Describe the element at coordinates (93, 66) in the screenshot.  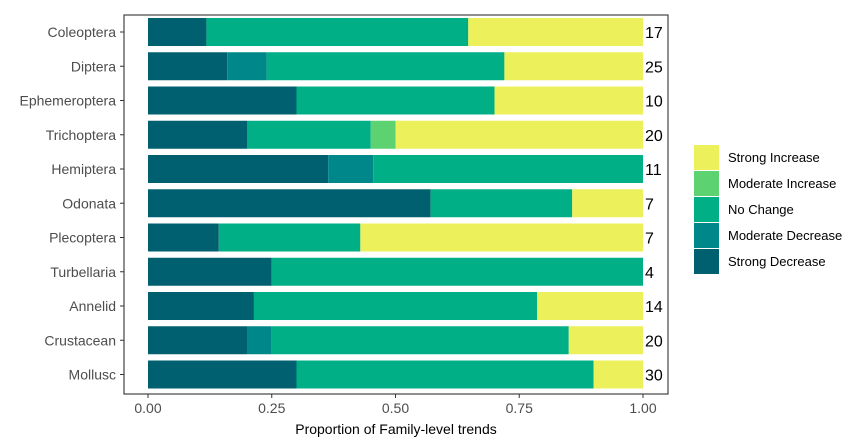
I see `y-tick-label: Diptera` at that location.